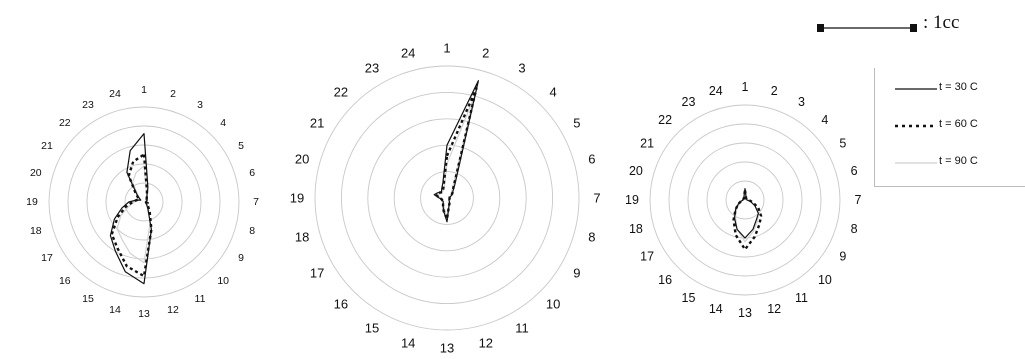 The width and height of the screenshot is (1025, 359). I want to click on legend-label-30: t = 30 C, so click(958, 87).